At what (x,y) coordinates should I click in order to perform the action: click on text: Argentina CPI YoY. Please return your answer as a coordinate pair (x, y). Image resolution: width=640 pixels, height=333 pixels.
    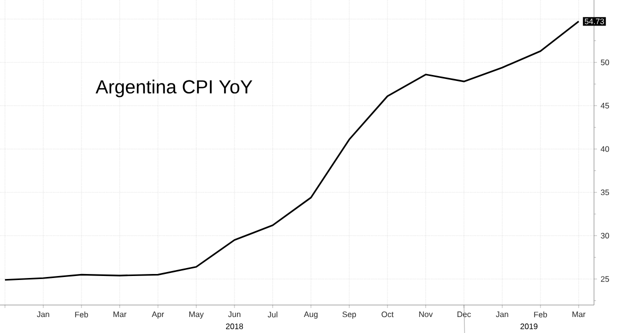
    Looking at the image, I should click on (174, 89).